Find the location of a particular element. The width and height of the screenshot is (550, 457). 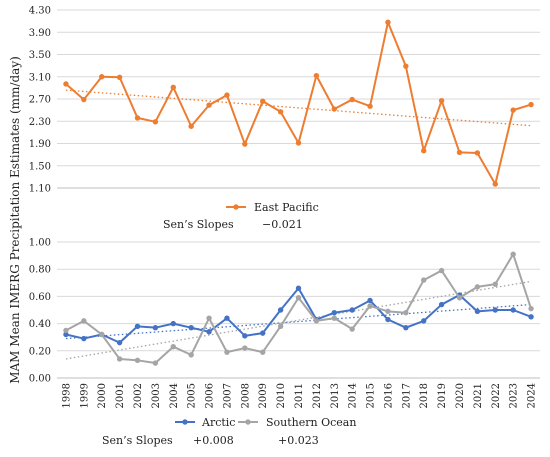

x-tick-label: 2001 is located at coordinates (120, 395).